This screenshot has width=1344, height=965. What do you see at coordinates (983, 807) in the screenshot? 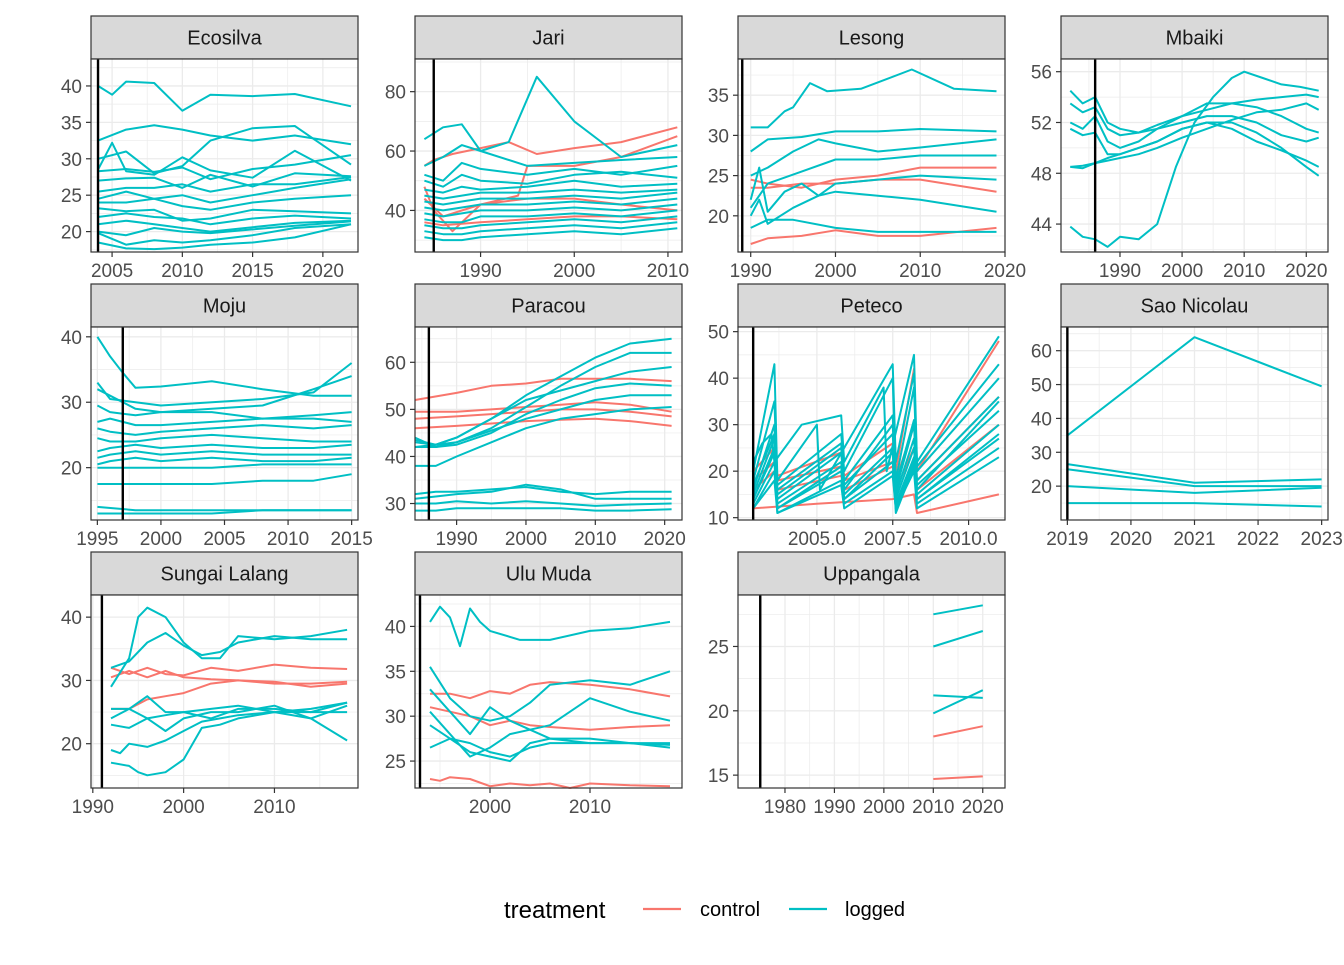
I see `x-tick-label: 2020` at bounding box center [983, 807].